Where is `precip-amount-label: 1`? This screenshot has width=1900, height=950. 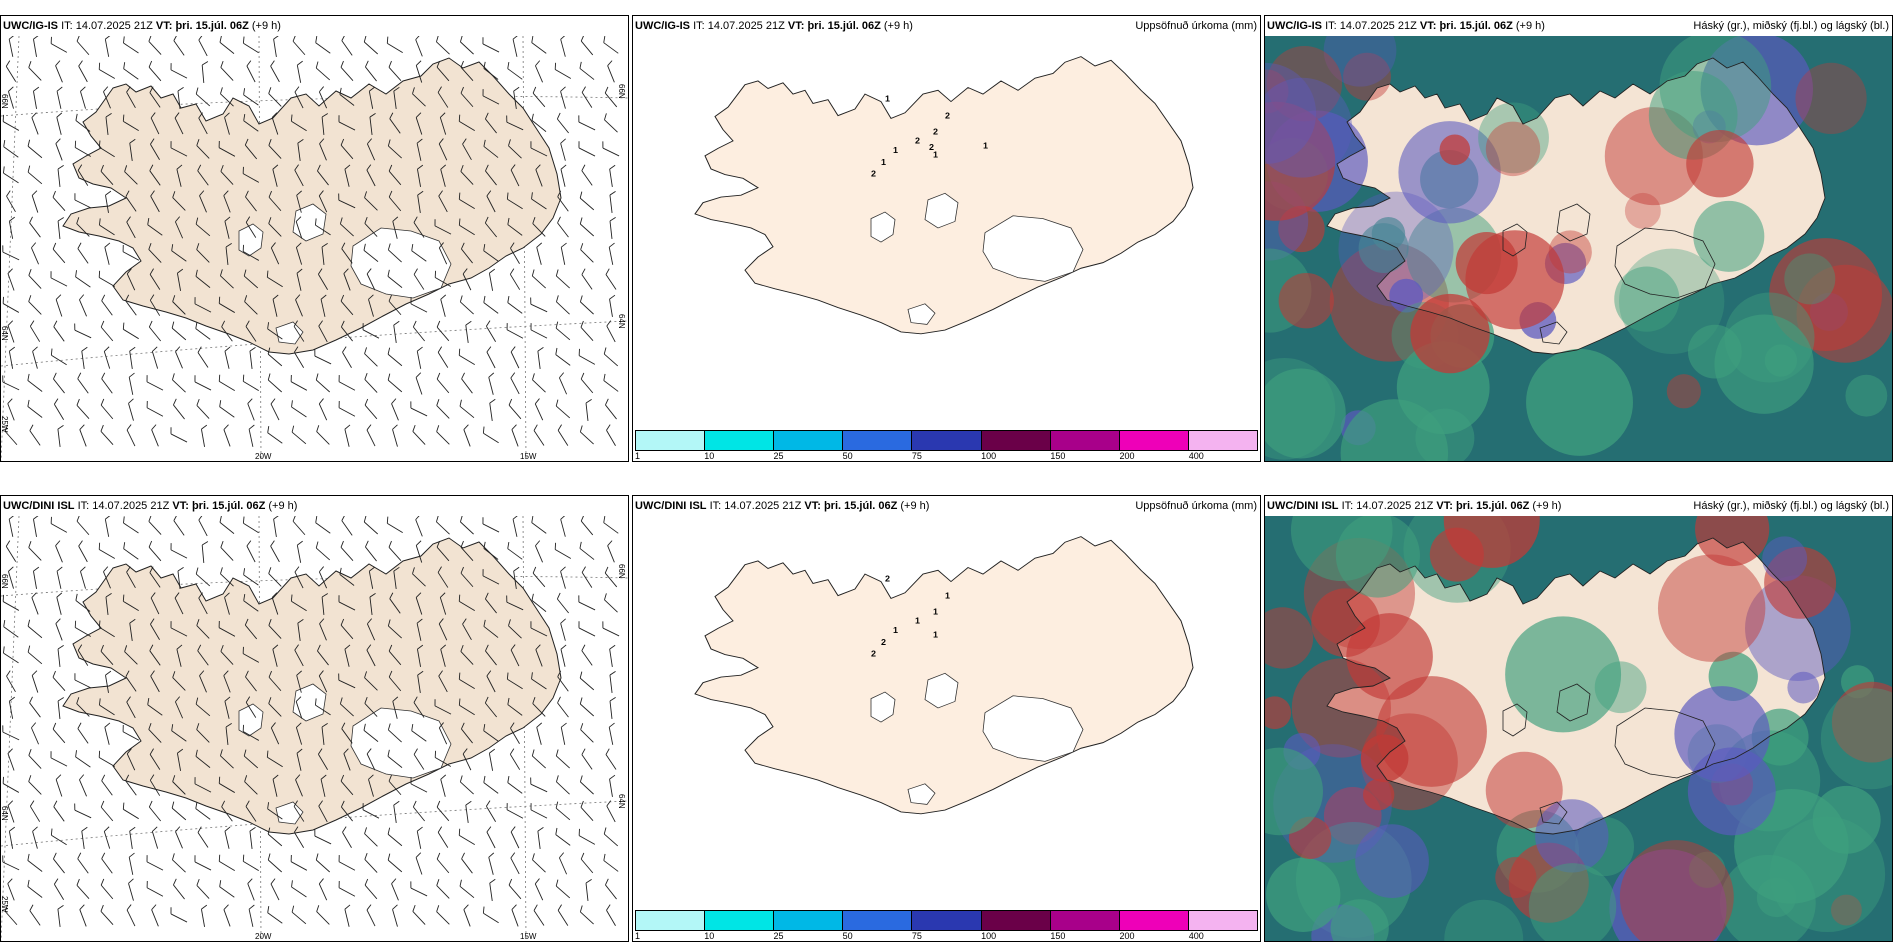
precip-amount-label: 1 is located at coordinates (947, 596).